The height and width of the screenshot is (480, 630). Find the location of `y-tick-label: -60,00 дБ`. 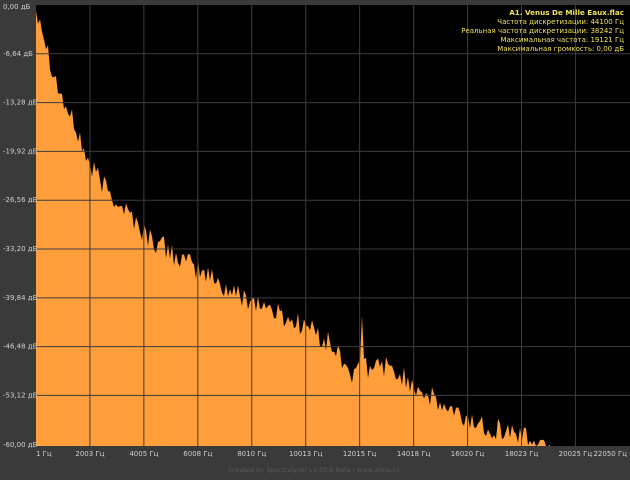

y-tick-label: -60,00 дБ is located at coordinates (20, 445).